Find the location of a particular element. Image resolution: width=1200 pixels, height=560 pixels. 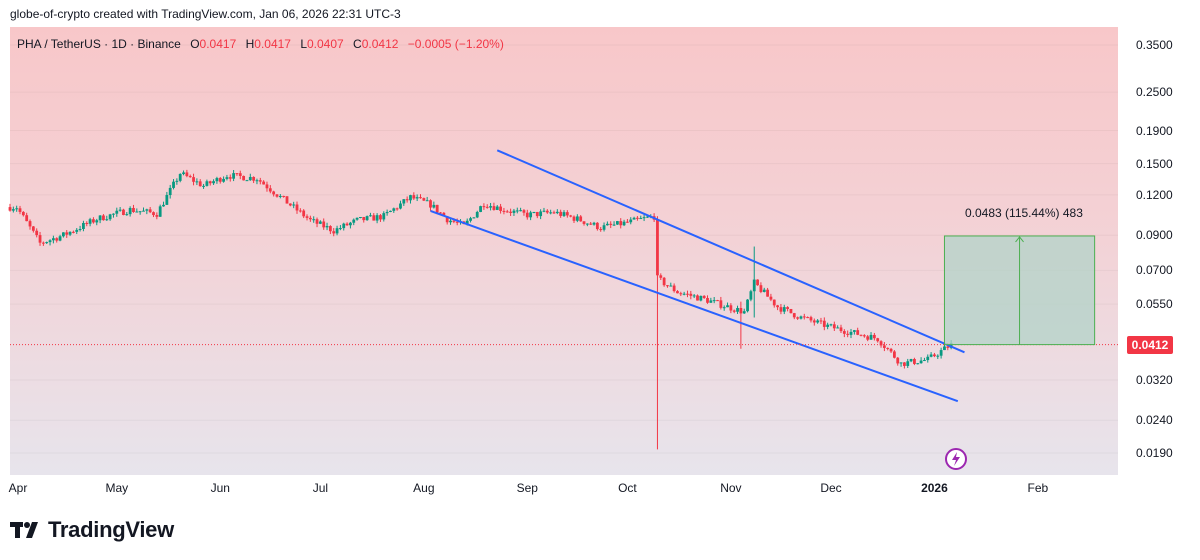

time-axis is located at coordinates (564, 486).